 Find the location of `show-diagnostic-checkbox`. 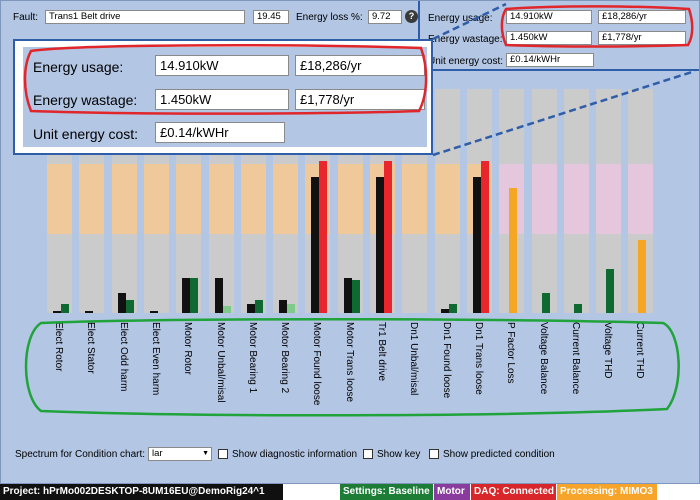

show-diagnostic-checkbox is located at coordinates (223, 454).